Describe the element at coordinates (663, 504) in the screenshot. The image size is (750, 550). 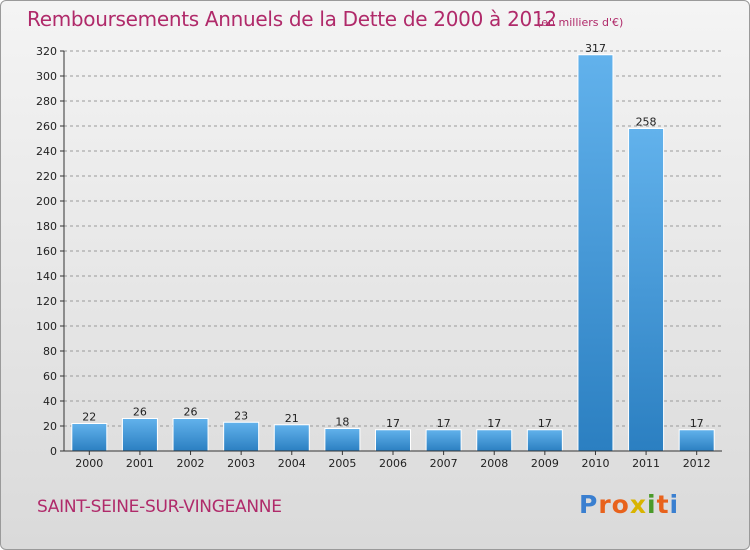
I see `logo-letter: t` at that location.